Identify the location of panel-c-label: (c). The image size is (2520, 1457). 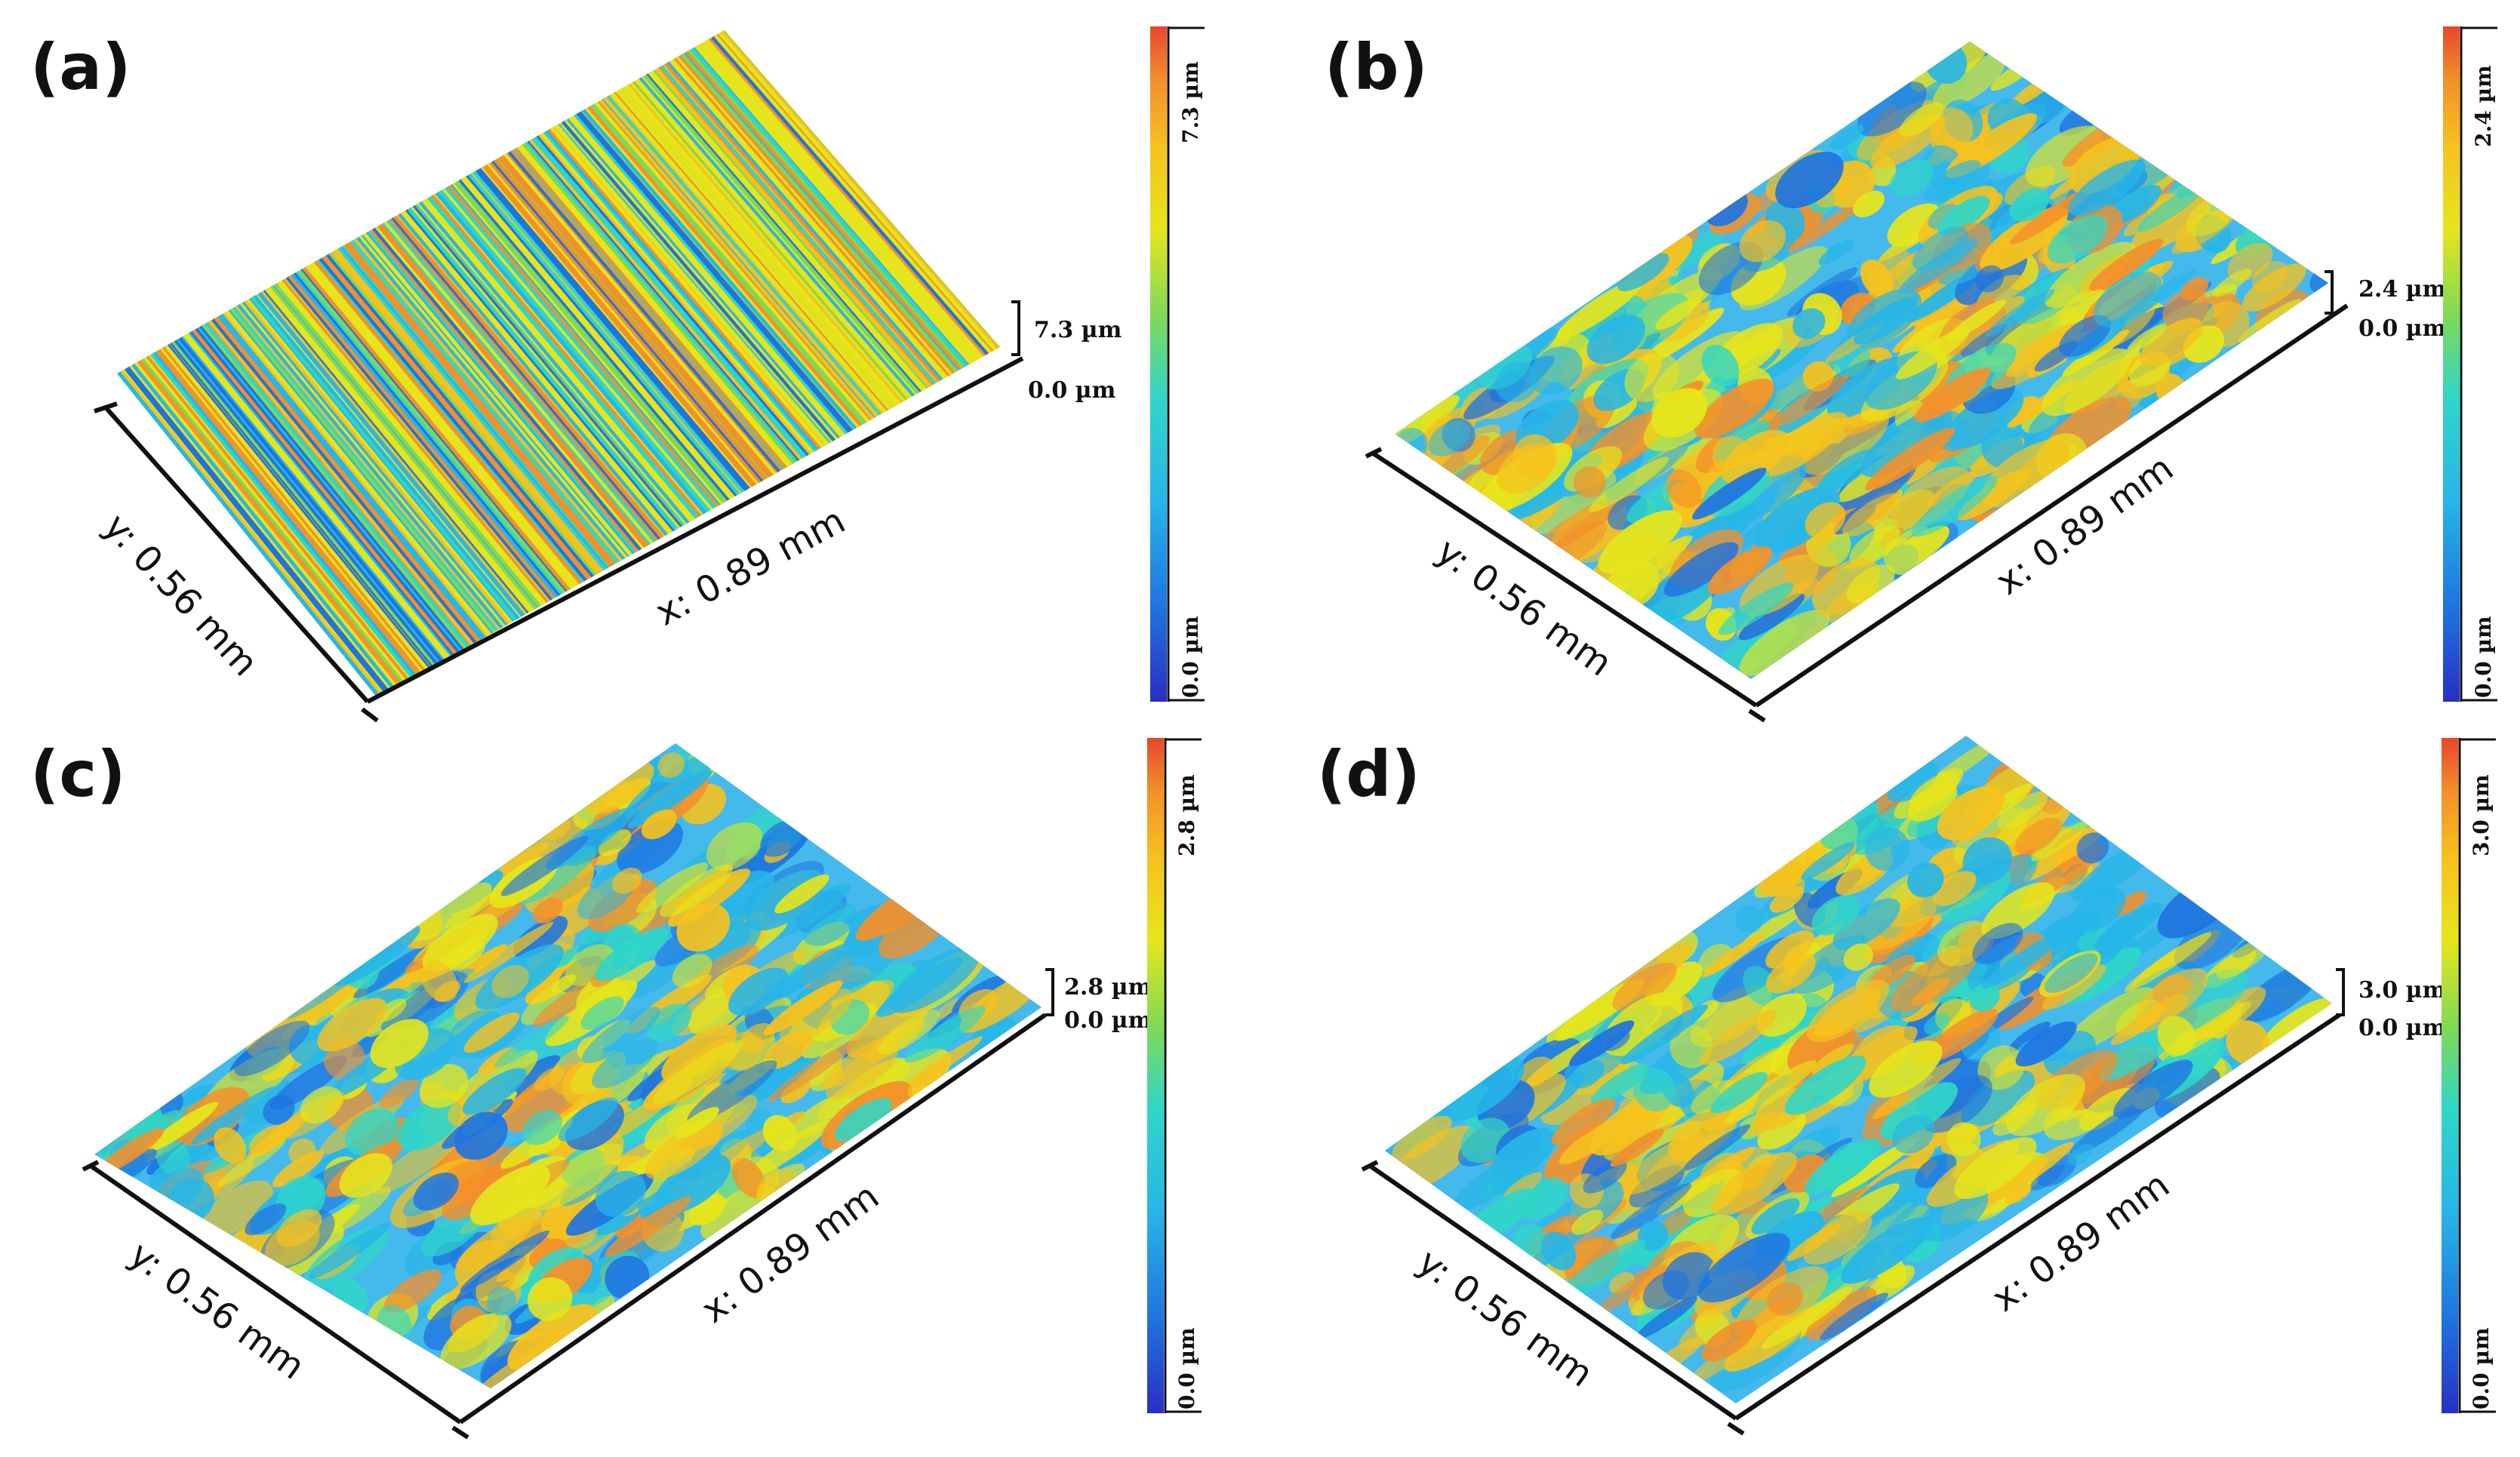
(78, 774).